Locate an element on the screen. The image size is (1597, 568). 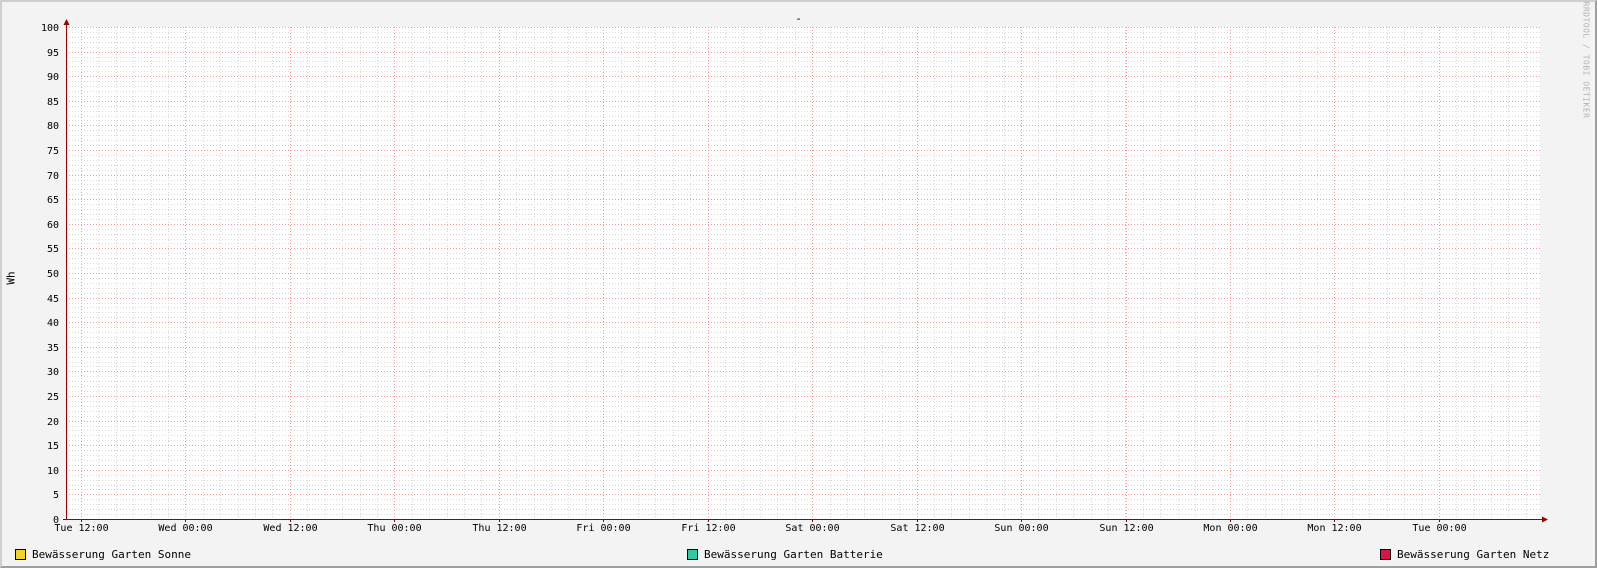
y-tick-label: 15 is located at coordinates (53, 446).